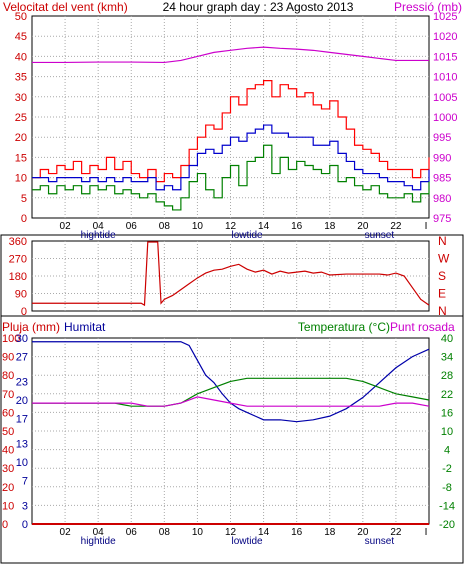 Image resolution: width=465 pixels, height=571 pixels. Describe the element at coordinates (11, 339) in the screenshot. I see `rain-tick-label: 100` at that location.